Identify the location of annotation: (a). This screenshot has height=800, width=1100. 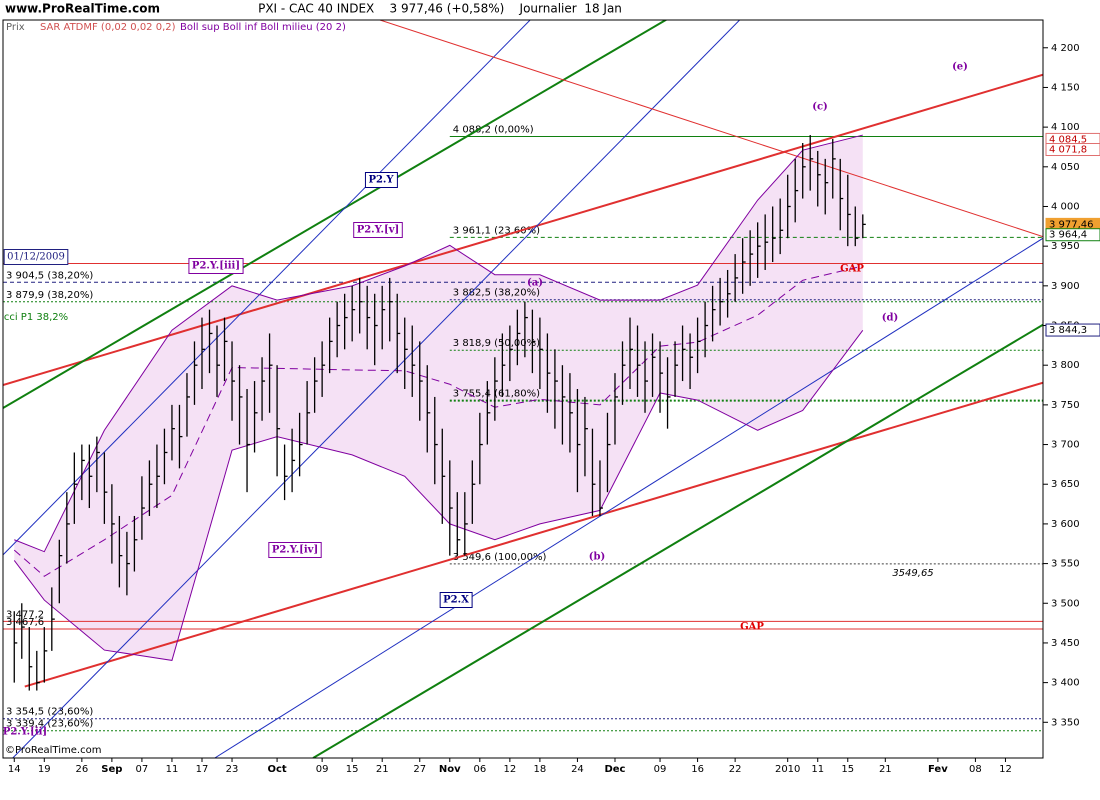
(535, 283).